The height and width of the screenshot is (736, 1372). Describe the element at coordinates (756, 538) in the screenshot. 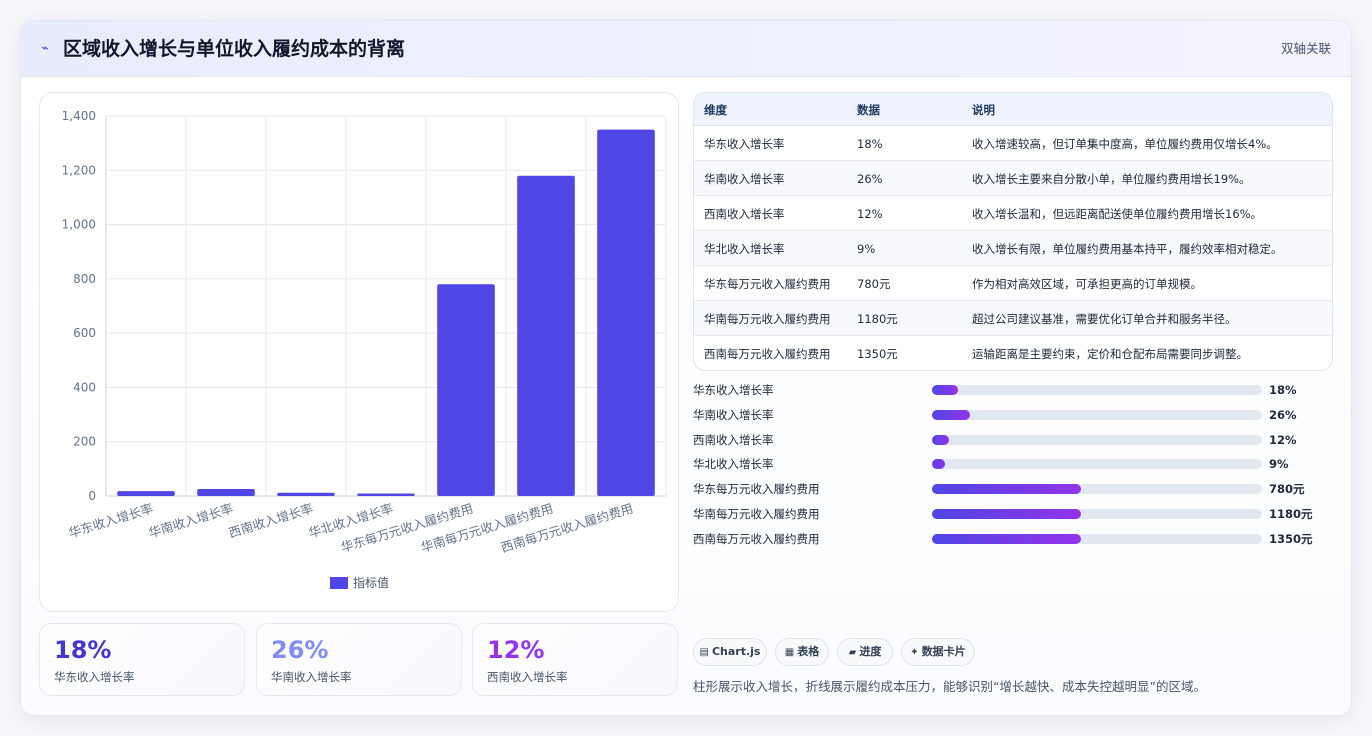

I see `progress-label: 西南每万元收入履约费用` at that location.